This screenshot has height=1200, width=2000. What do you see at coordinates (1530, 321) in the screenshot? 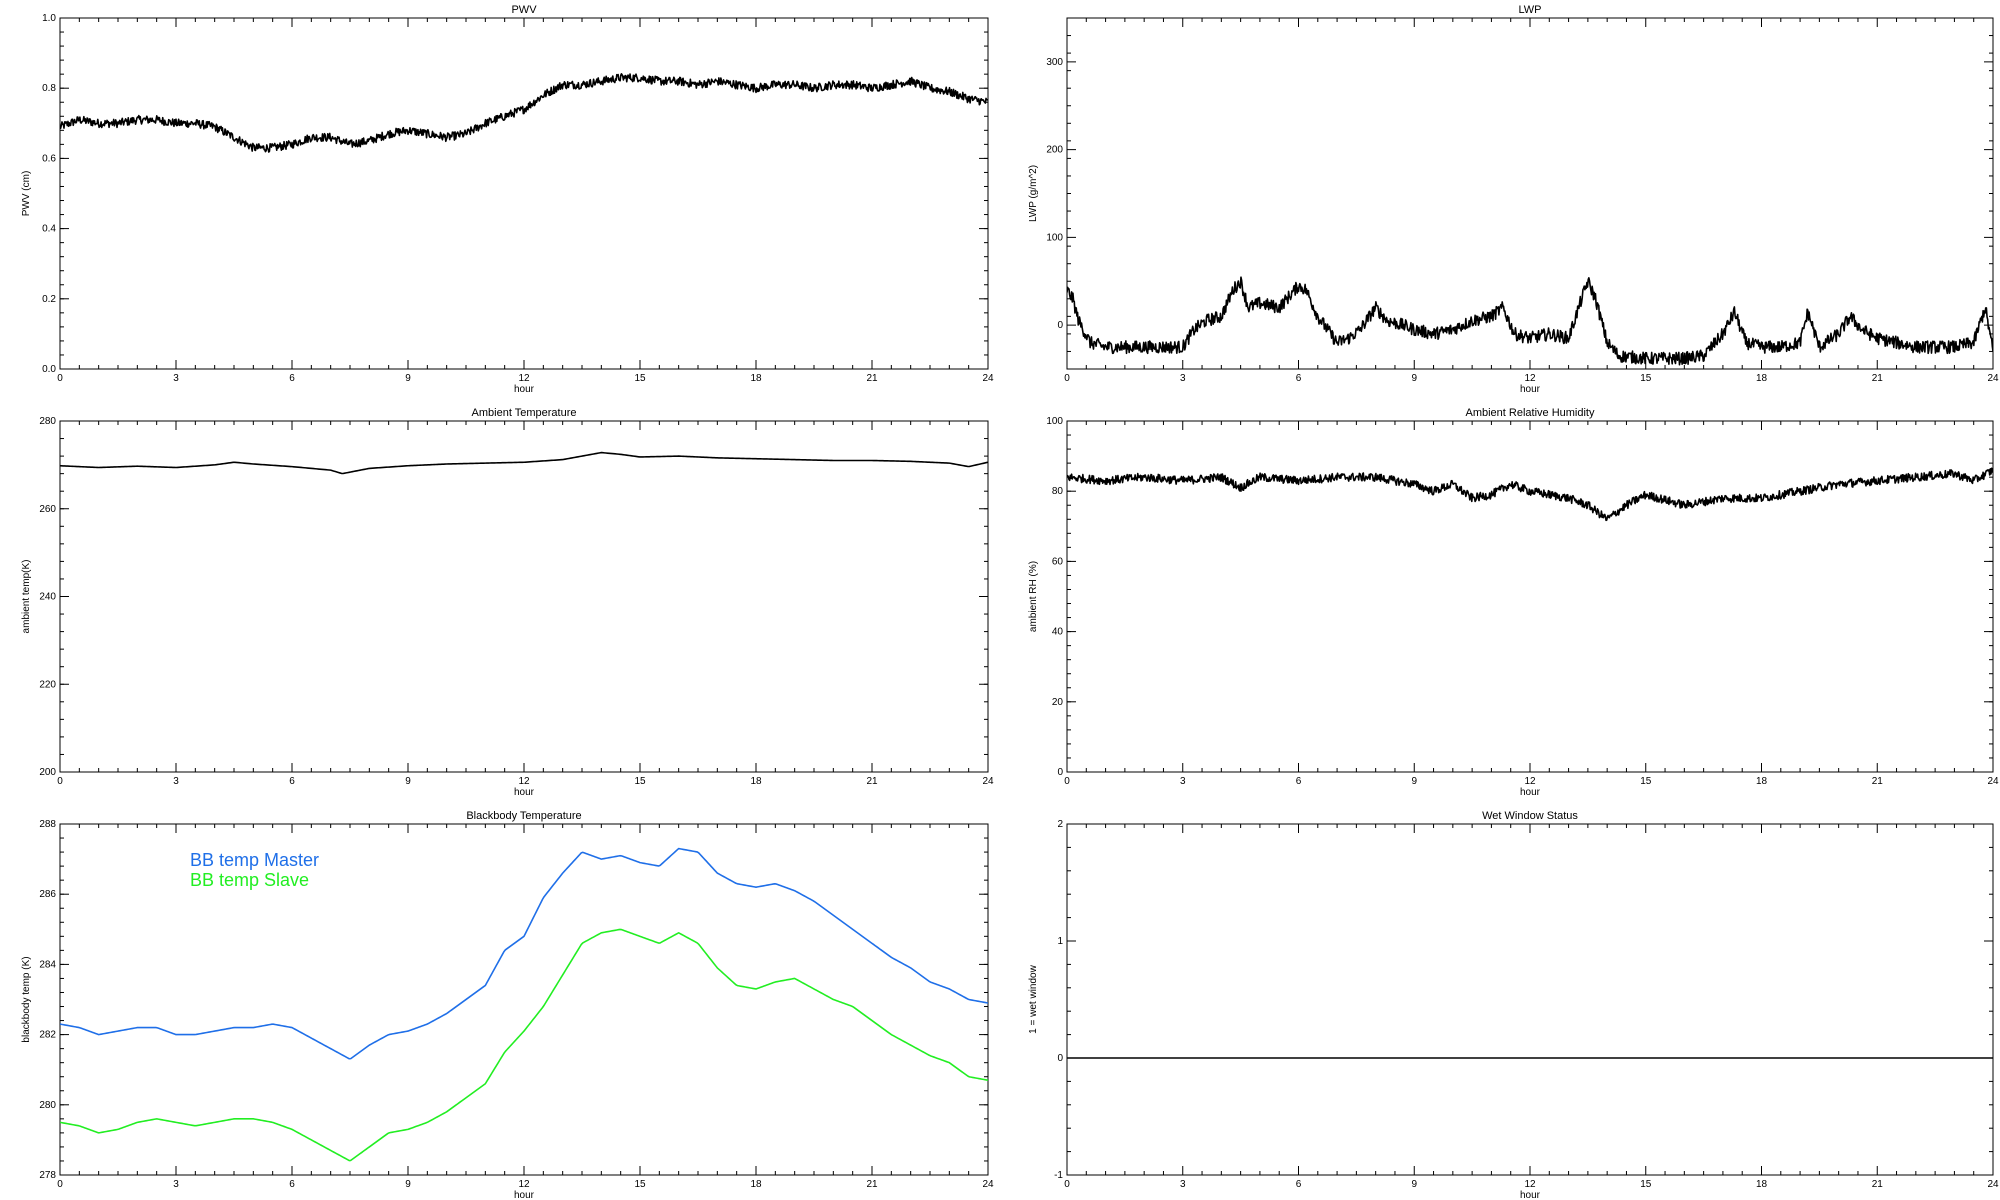
I see `series-line-lwp` at bounding box center [1530, 321].